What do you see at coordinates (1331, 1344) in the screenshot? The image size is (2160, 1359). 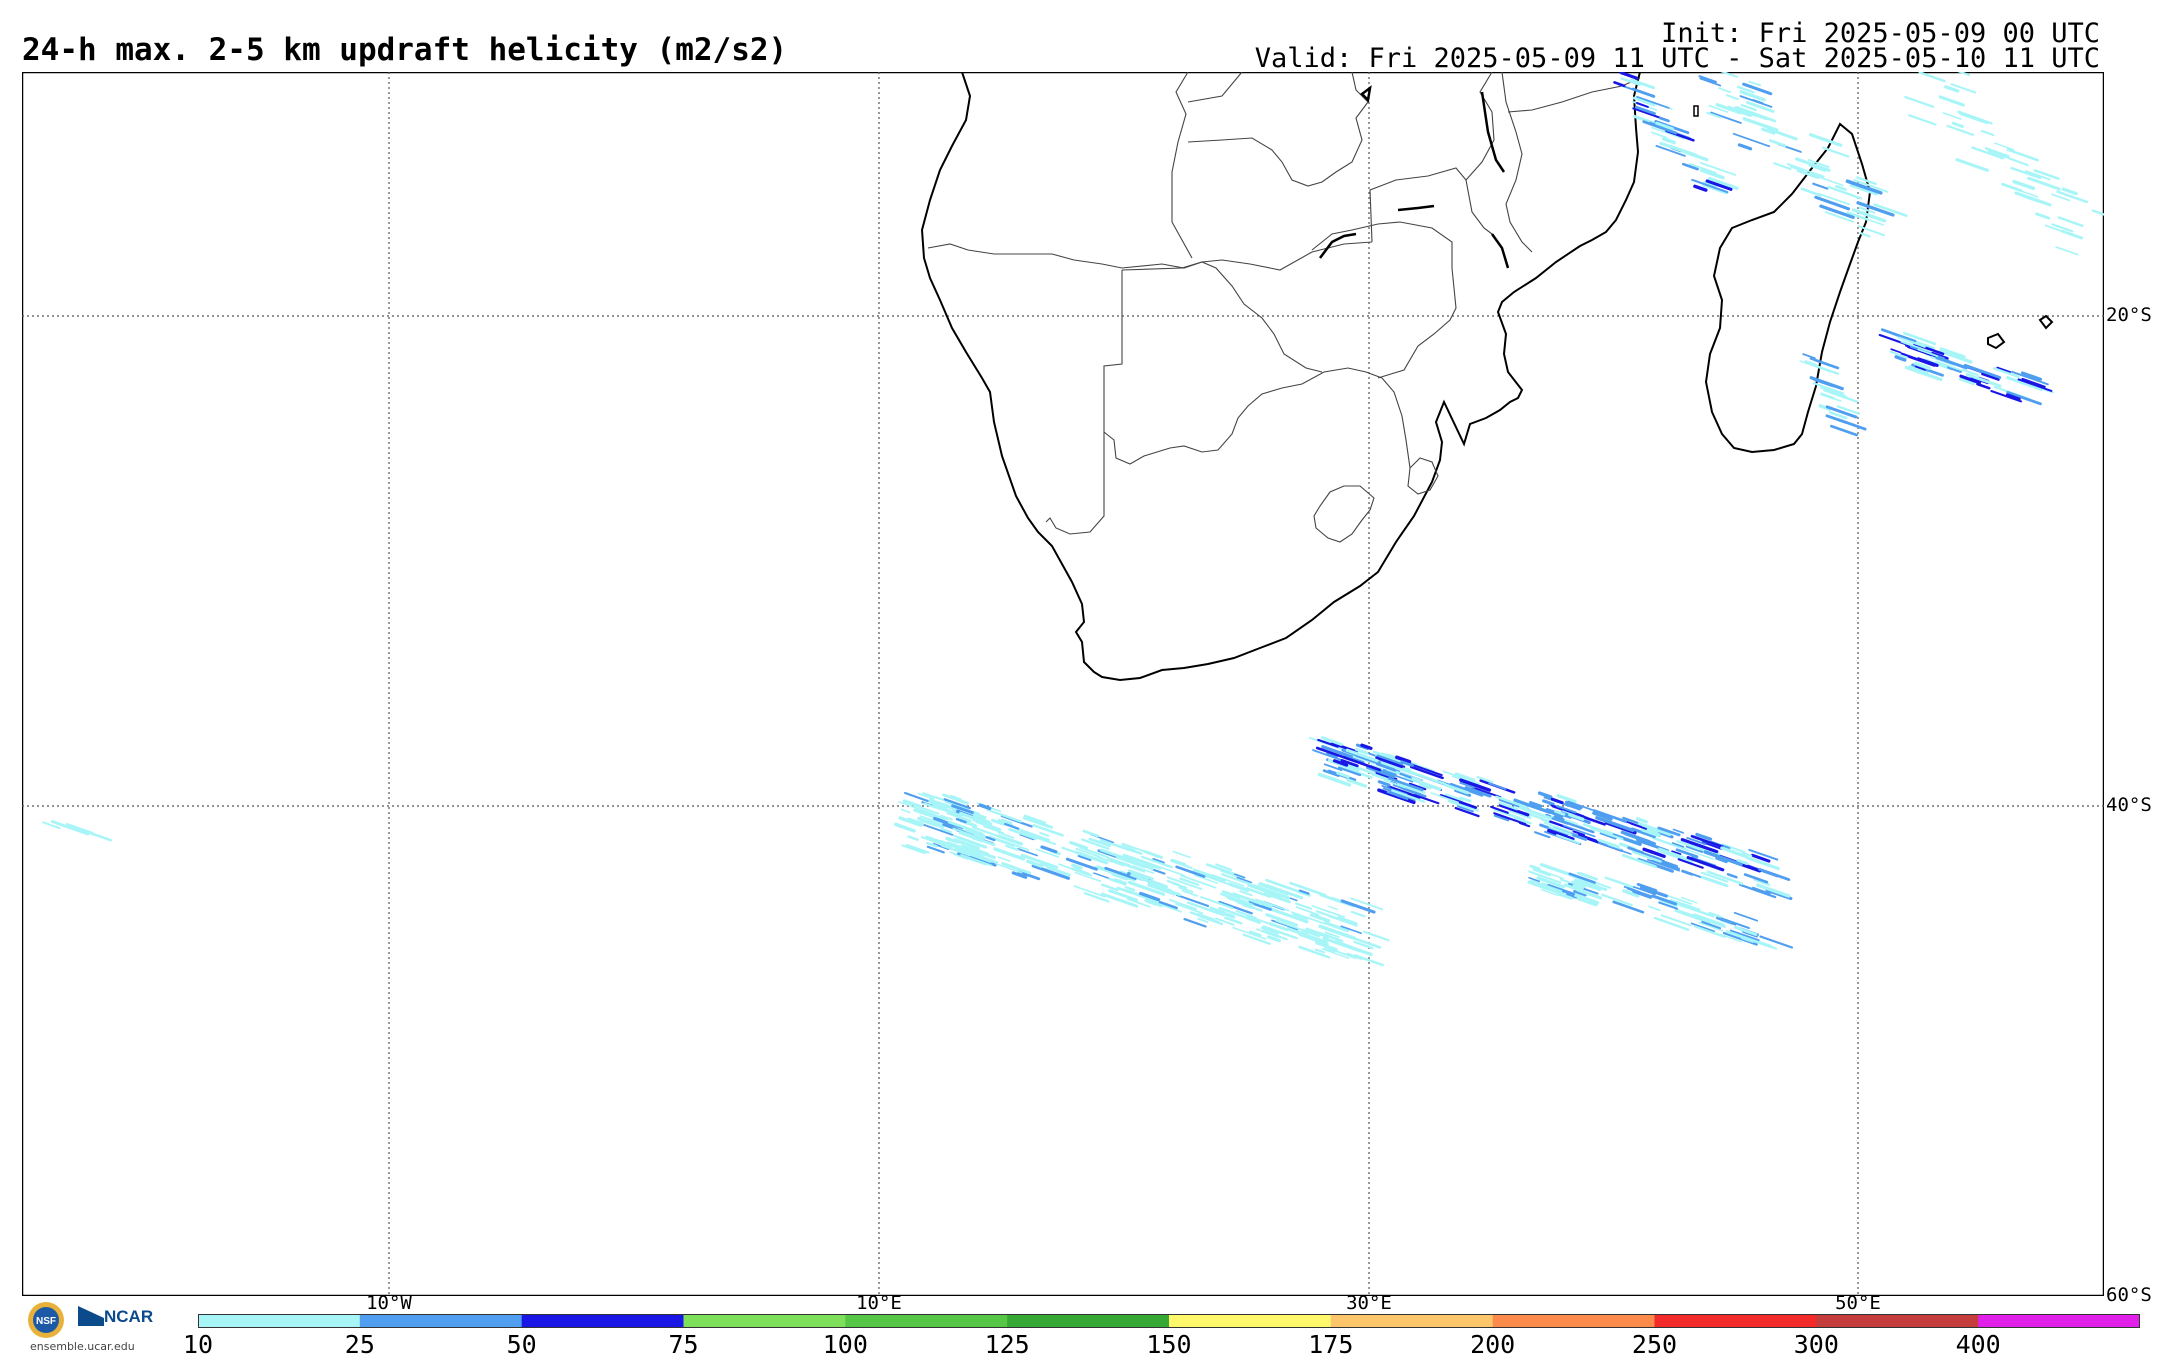 I see `colorbar-tick-label: 175` at bounding box center [1331, 1344].